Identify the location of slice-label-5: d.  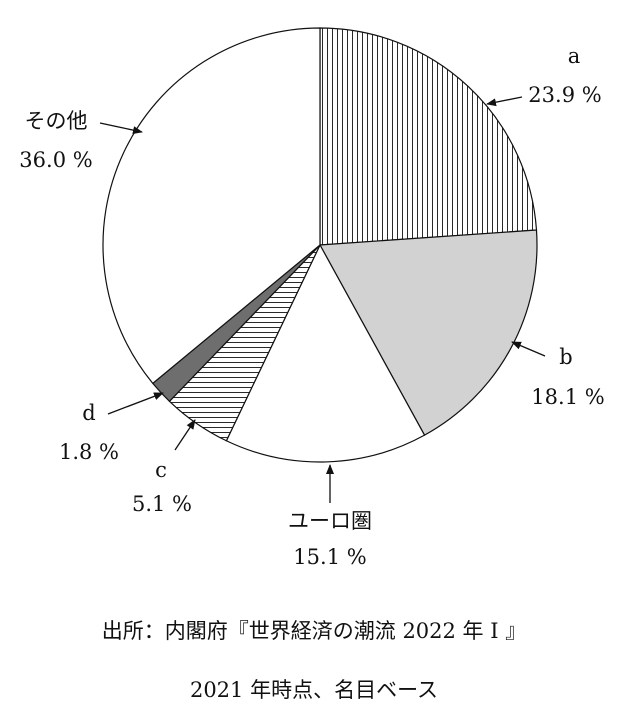
(88, 413).